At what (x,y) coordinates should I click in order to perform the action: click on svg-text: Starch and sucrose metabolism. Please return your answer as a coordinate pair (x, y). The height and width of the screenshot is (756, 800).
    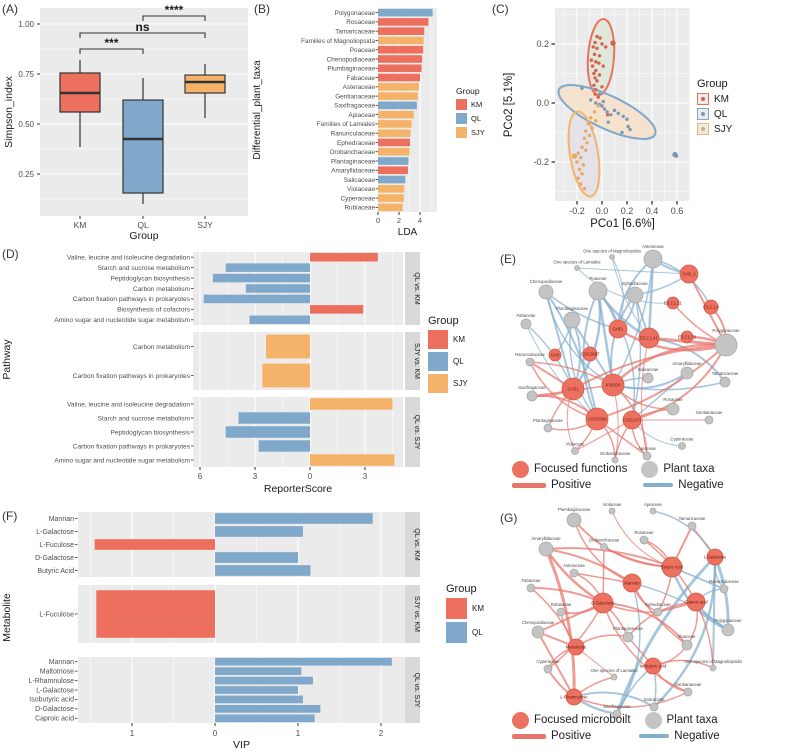
    Looking at the image, I should click on (144, 418).